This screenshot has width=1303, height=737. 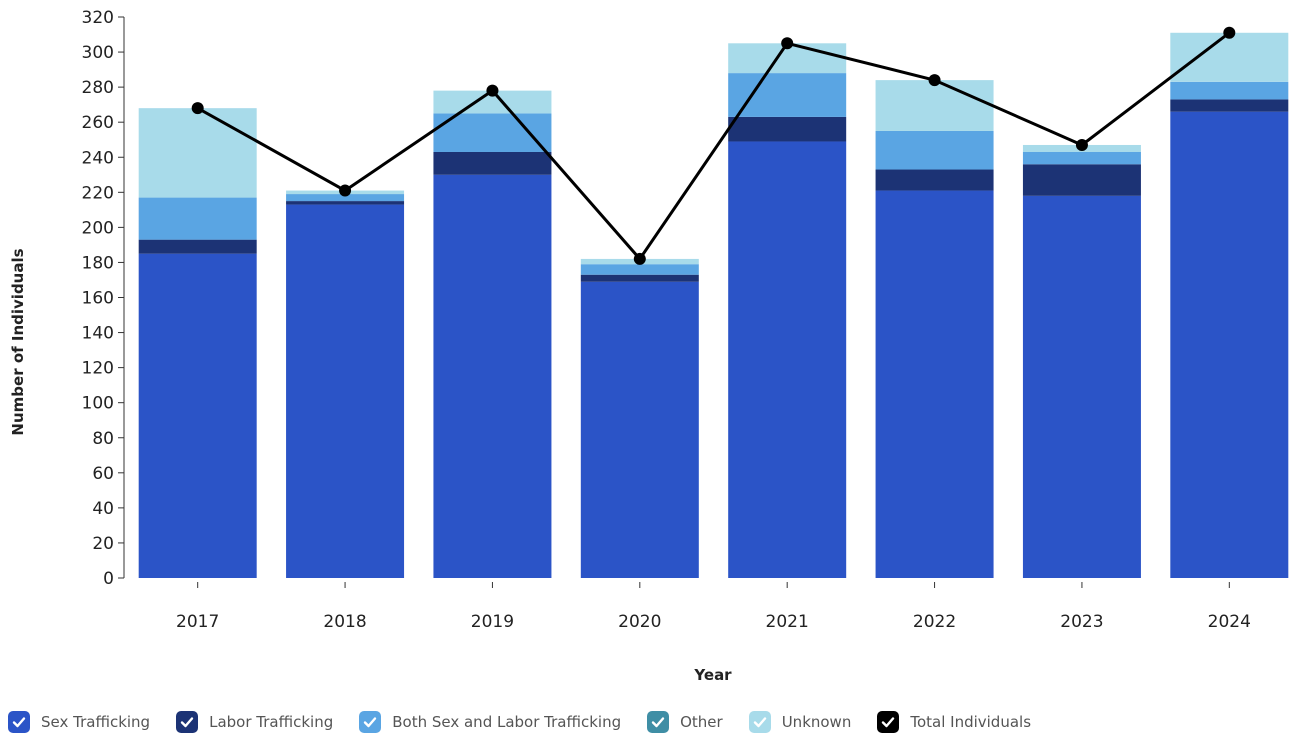 I want to click on y-tick-label: 20, so click(x=103, y=544).